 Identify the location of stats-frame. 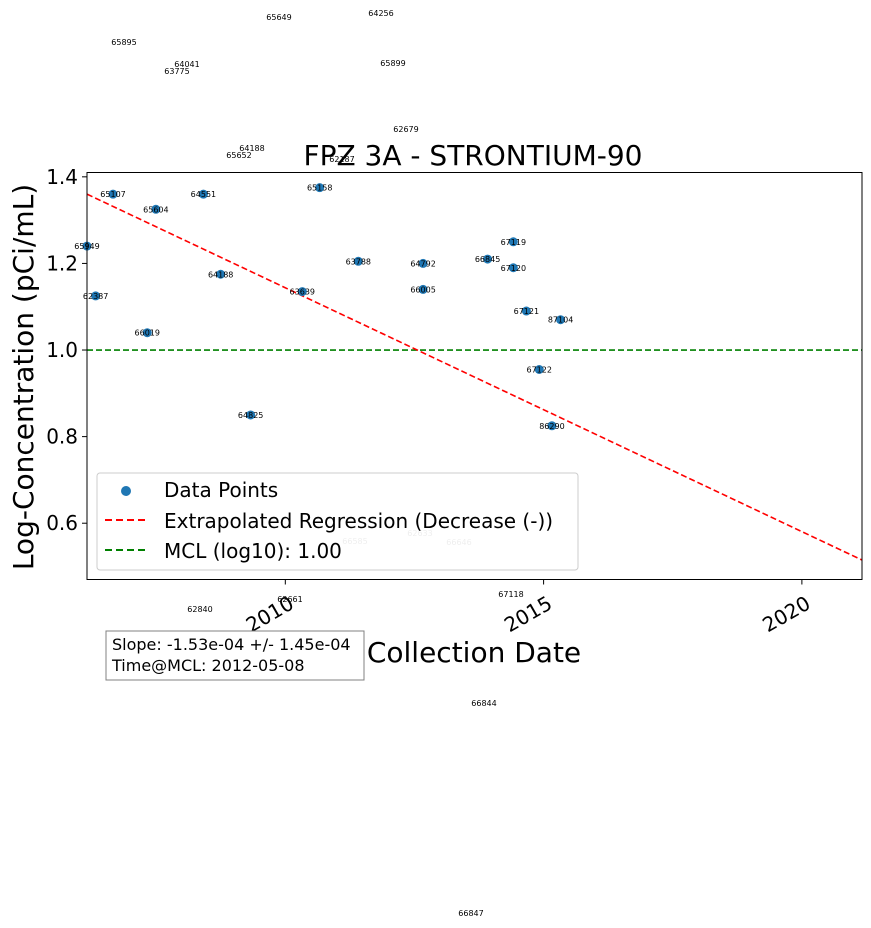
(235, 655).